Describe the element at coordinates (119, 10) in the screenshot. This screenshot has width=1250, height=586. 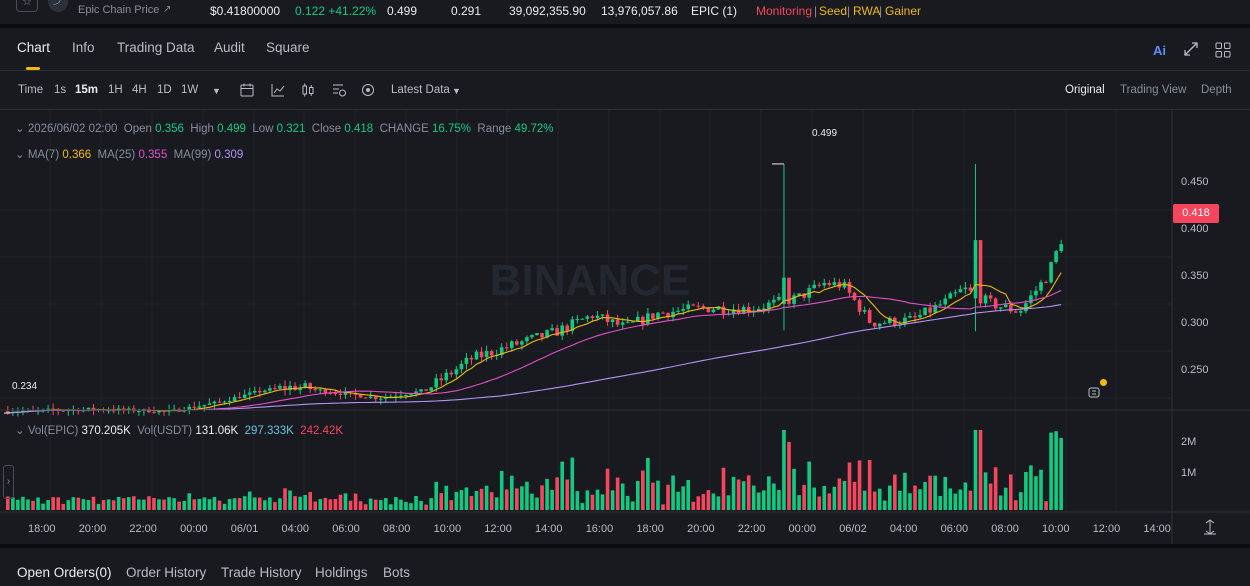
I see `ticker-label: Epic Chain Price` at that location.